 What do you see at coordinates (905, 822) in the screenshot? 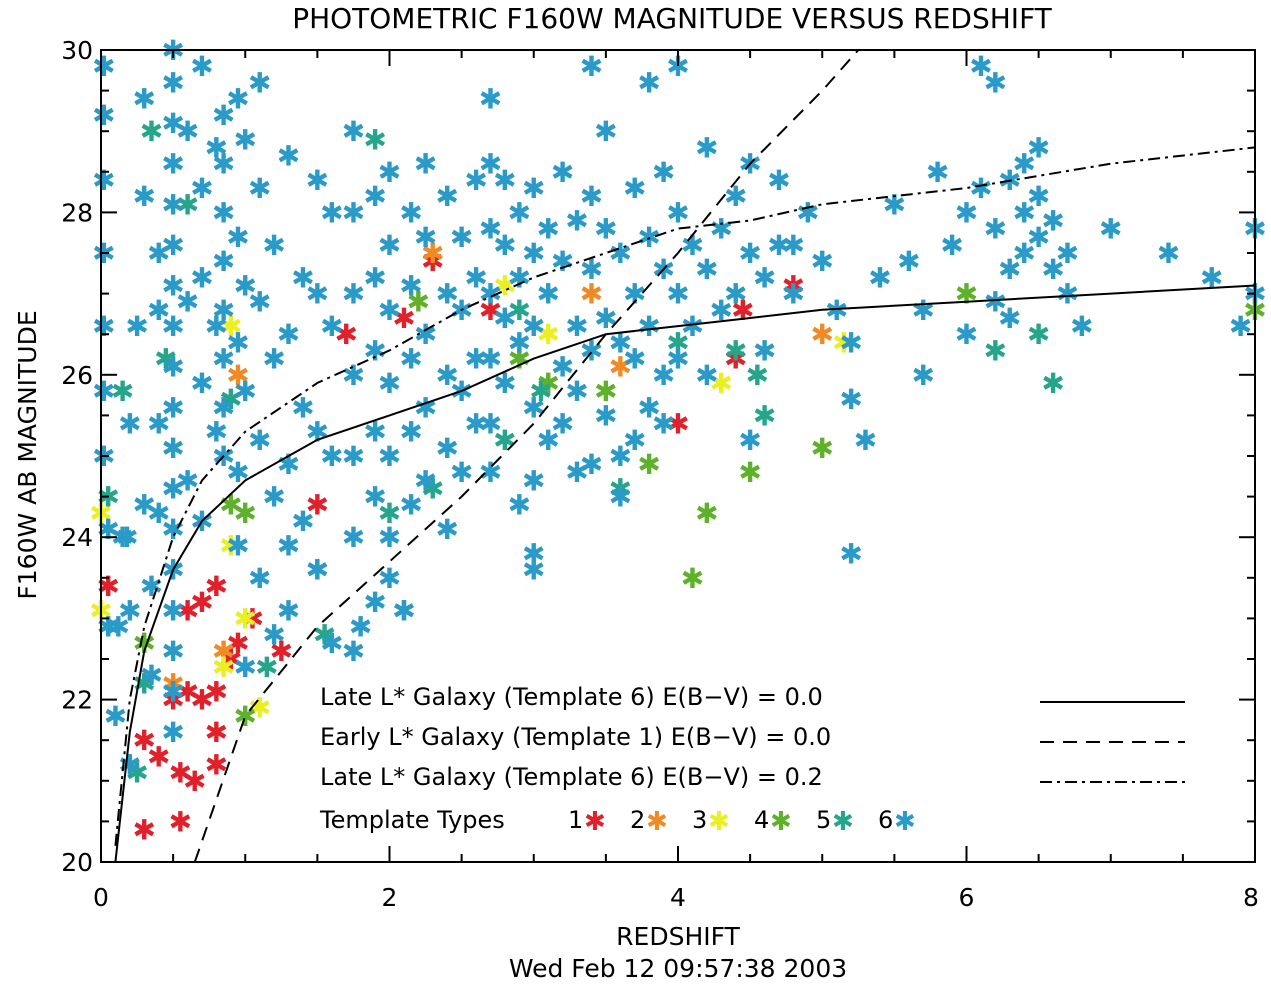
I see `legend-type-marker: ✱` at bounding box center [905, 822].